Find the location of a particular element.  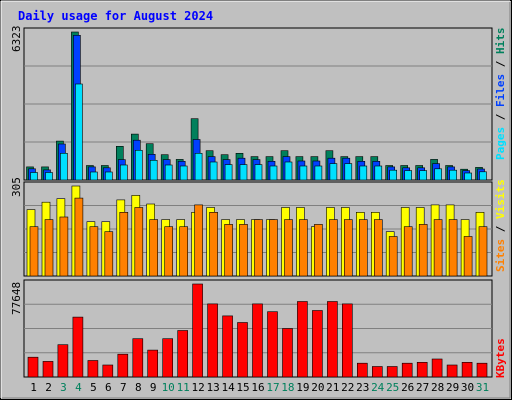

legend-hits: Hits is located at coordinates (500, 41).